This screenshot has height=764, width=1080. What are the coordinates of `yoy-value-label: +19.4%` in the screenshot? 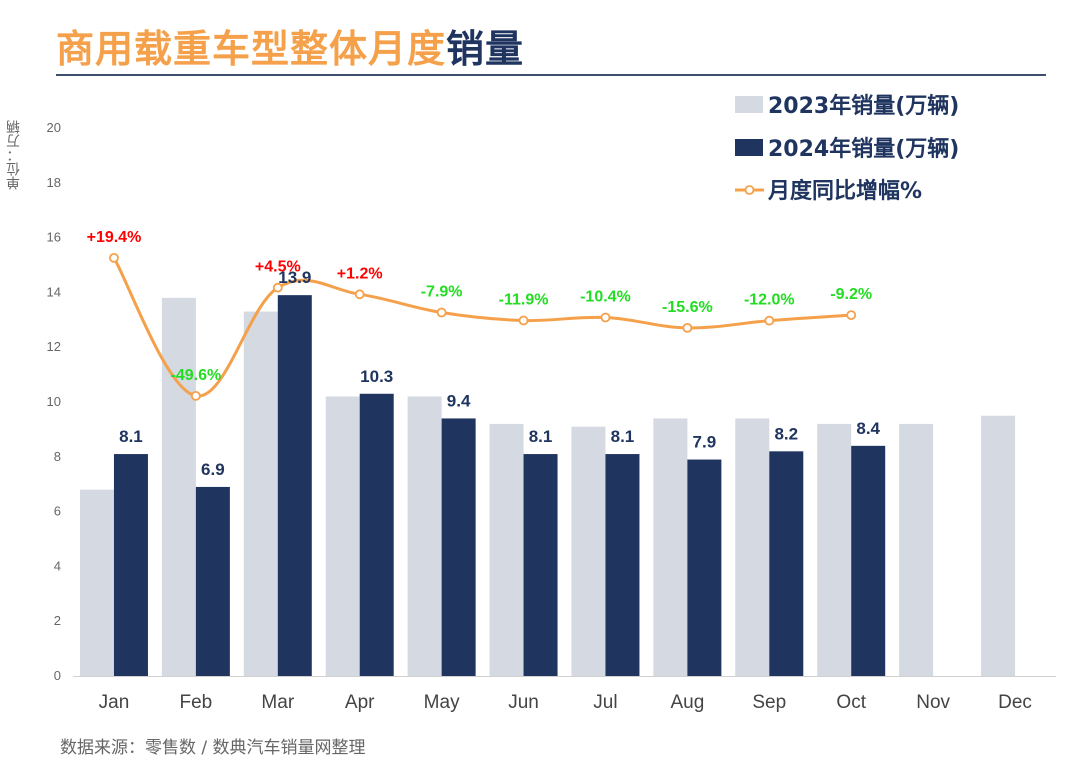 It's located at (114, 237).